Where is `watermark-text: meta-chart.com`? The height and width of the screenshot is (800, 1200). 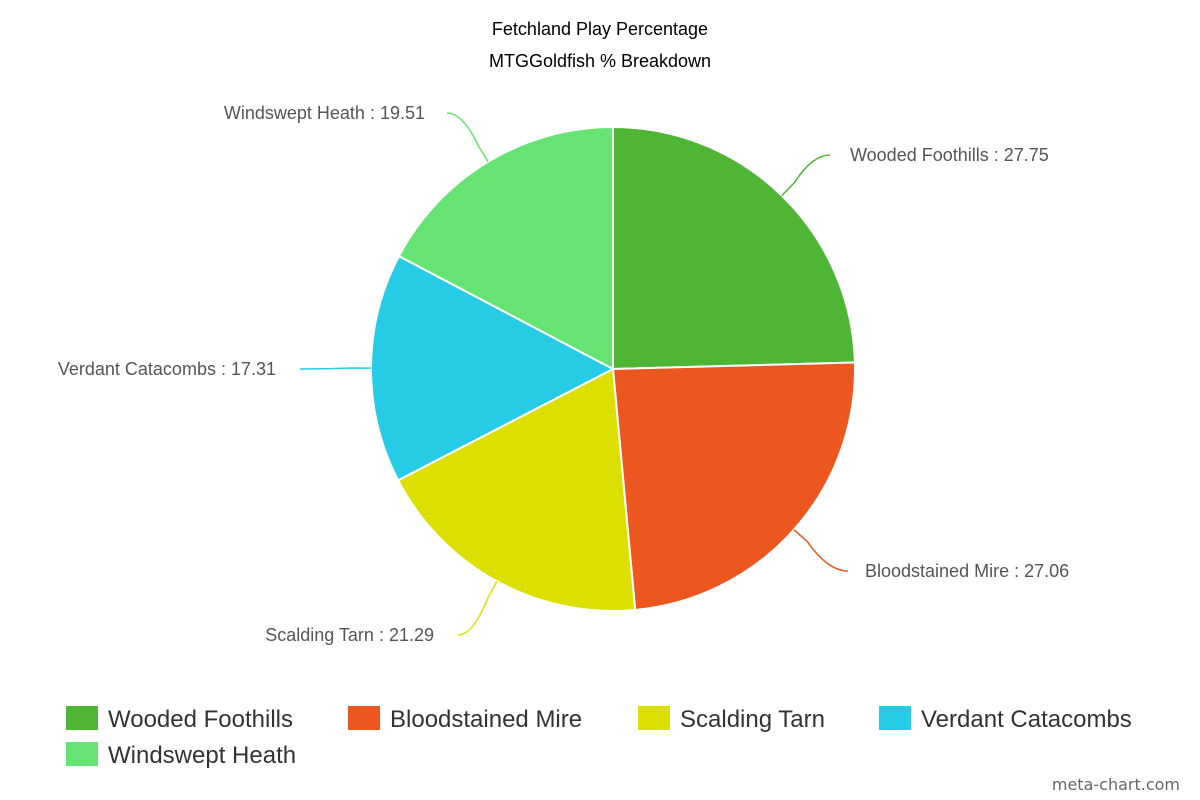 watermark-text: meta-chart.com is located at coordinates (1116, 784).